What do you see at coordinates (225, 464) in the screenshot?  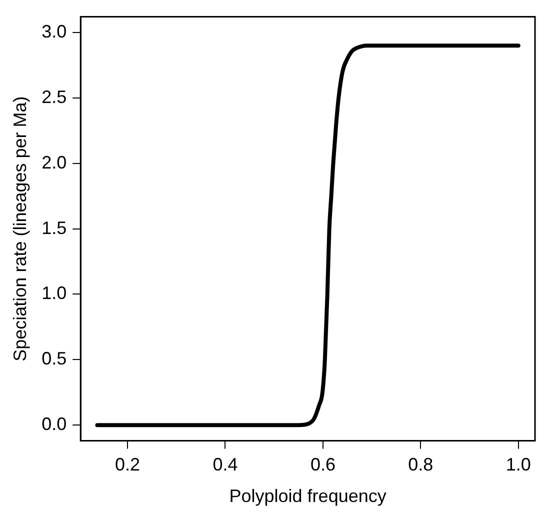 I see `x-tick-label: 0.4` at bounding box center [225, 464].